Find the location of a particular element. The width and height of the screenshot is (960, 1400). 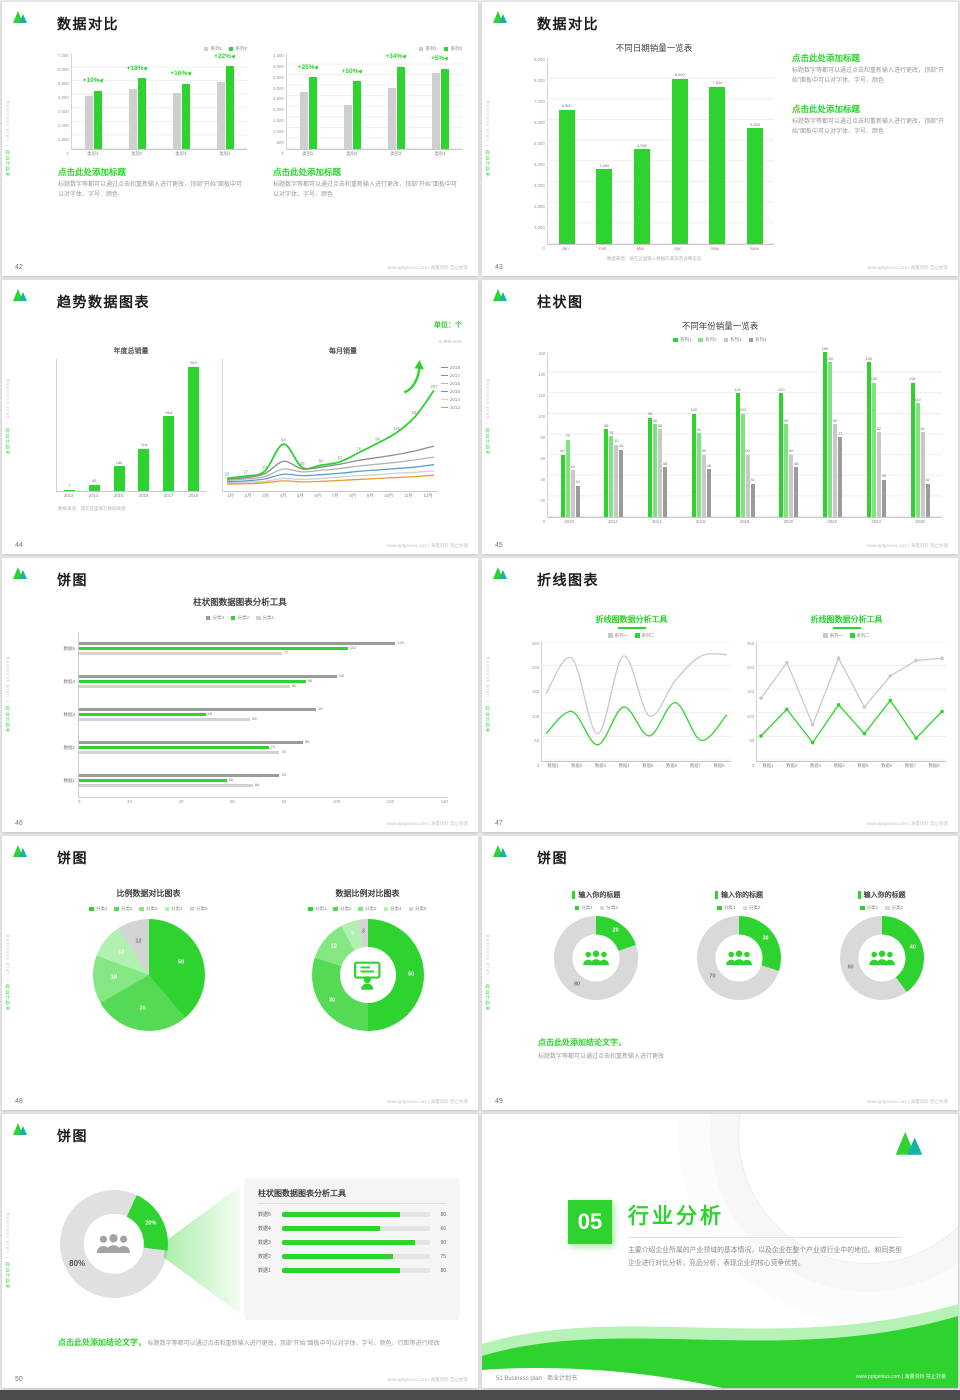

legend-item: 2018 is located at coordinates (450, 367).